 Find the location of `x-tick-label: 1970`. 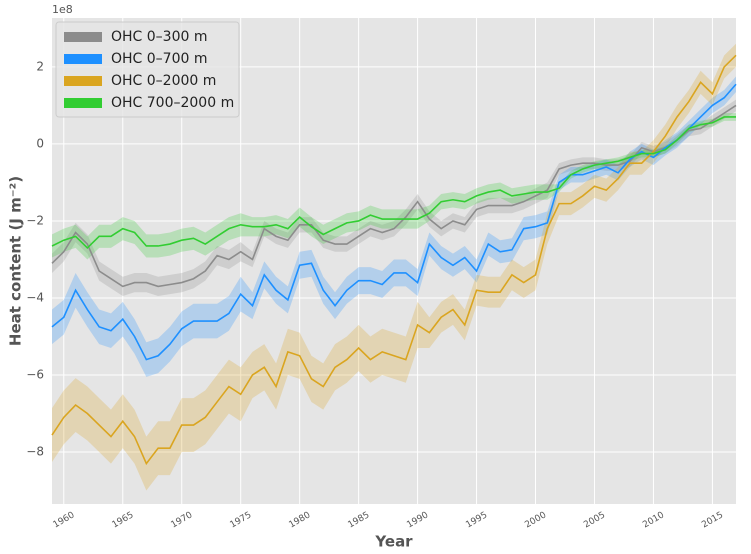

x-tick-label: 1970 is located at coordinates (182, 520).